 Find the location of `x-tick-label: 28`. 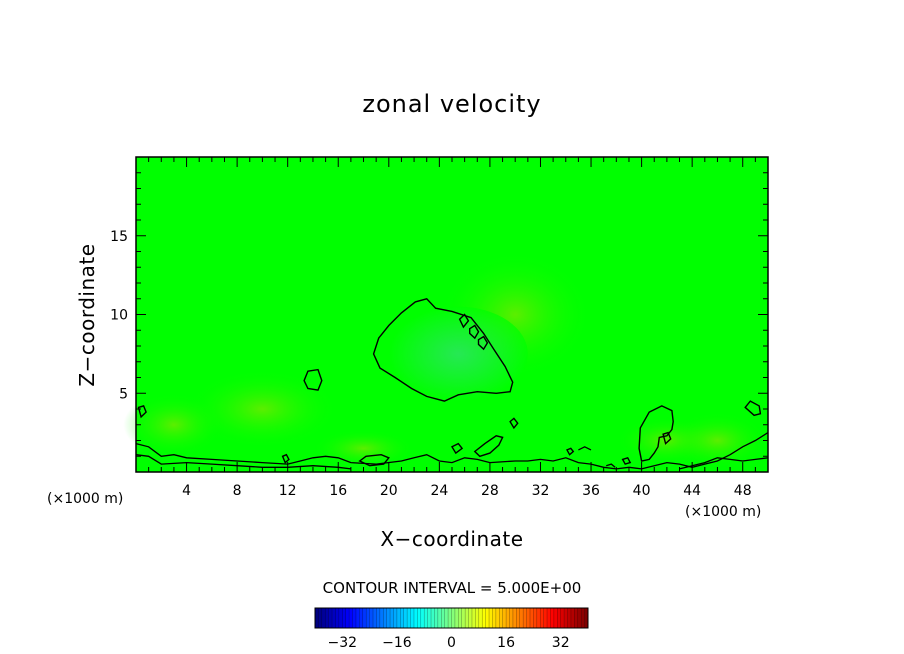

x-tick-label: 28 is located at coordinates (490, 491).